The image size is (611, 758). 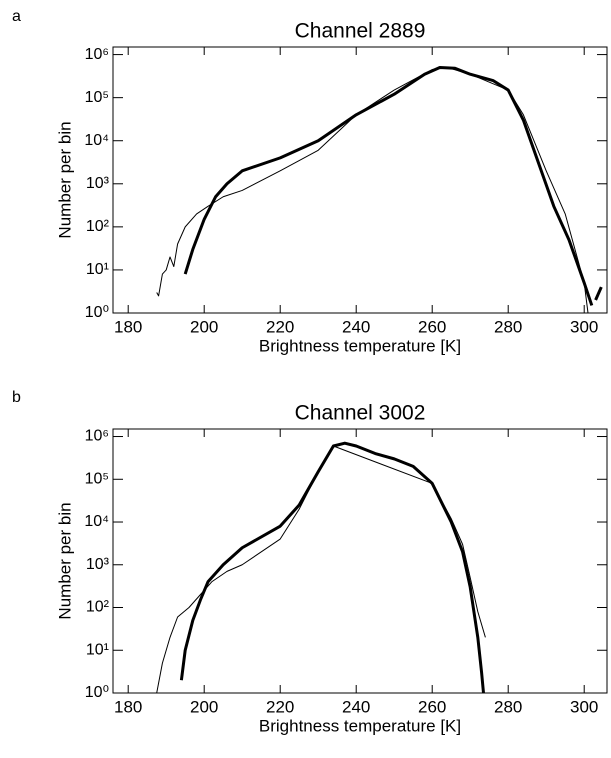 What do you see at coordinates (16, 397) in the screenshot?
I see `panel-label: b` at bounding box center [16, 397].